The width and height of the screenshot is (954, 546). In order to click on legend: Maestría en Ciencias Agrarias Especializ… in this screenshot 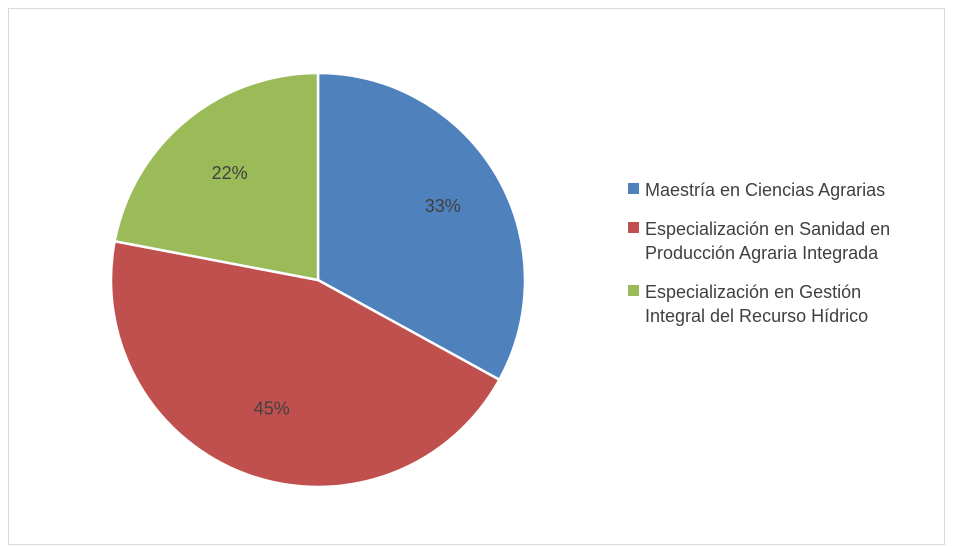, I will do `click(788, 260)`.